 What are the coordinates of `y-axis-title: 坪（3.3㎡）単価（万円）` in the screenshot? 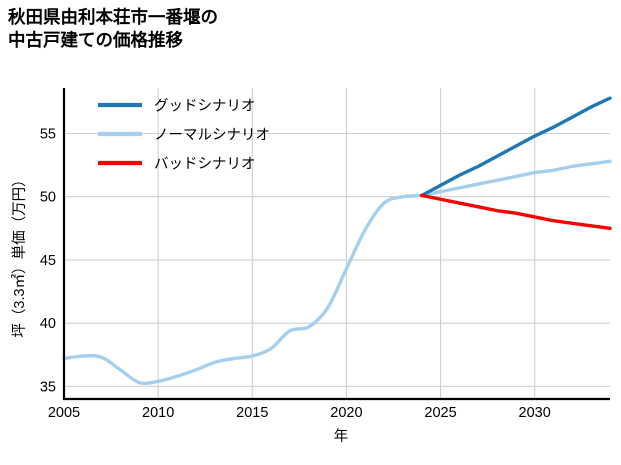 It's located at (19, 254).